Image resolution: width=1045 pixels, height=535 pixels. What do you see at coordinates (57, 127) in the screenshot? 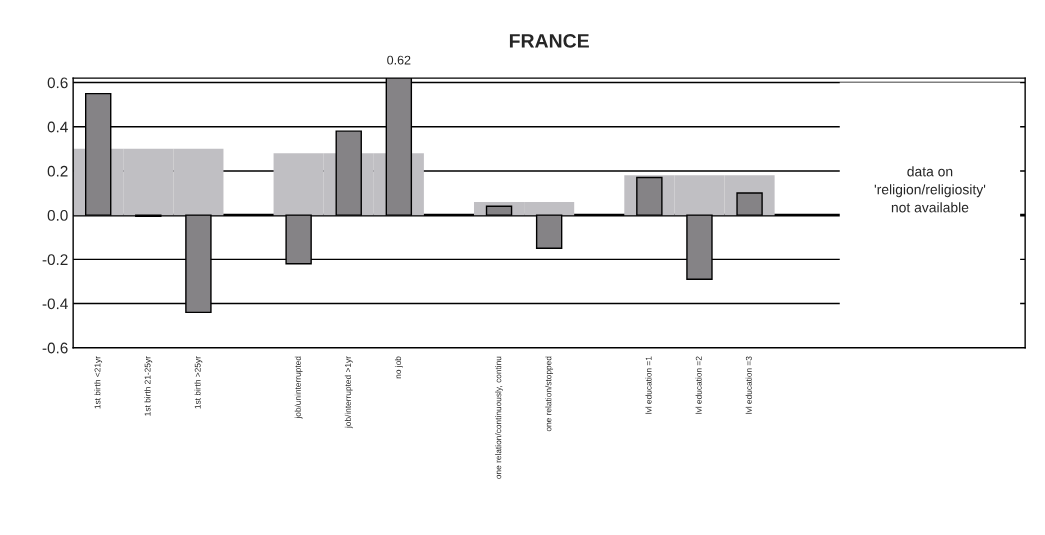
I see `y-tick-label: 0.4` at bounding box center [57, 127].